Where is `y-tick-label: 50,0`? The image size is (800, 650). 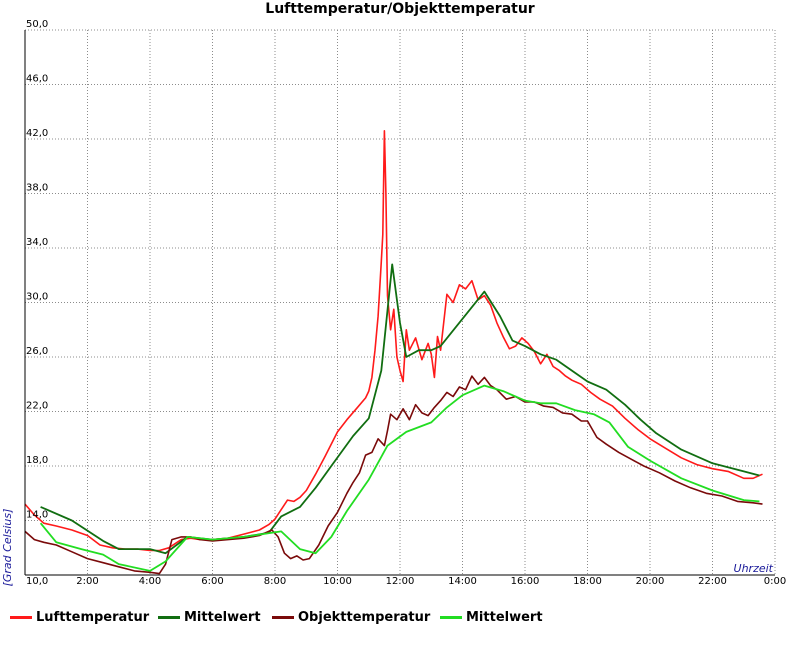 y-tick-label: 50,0 is located at coordinates (37, 24).